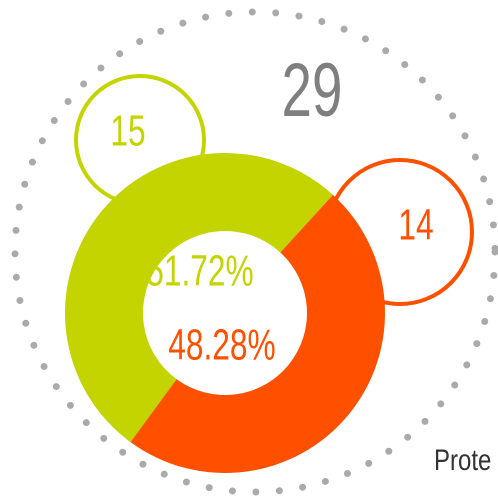 This screenshot has height=500, width=498. Describe the element at coordinates (312, 90) in the screenshot. I see `total-label: 29` at that location.